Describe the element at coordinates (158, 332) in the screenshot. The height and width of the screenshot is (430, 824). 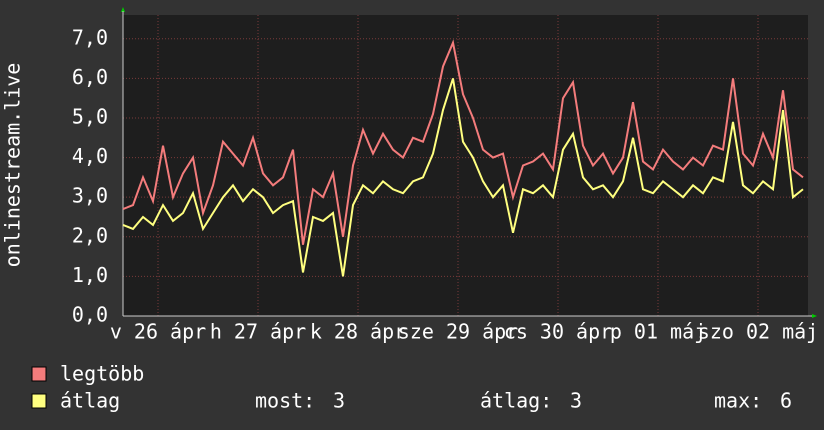
I see `x-tick-label: v 26 ápr` at that location.